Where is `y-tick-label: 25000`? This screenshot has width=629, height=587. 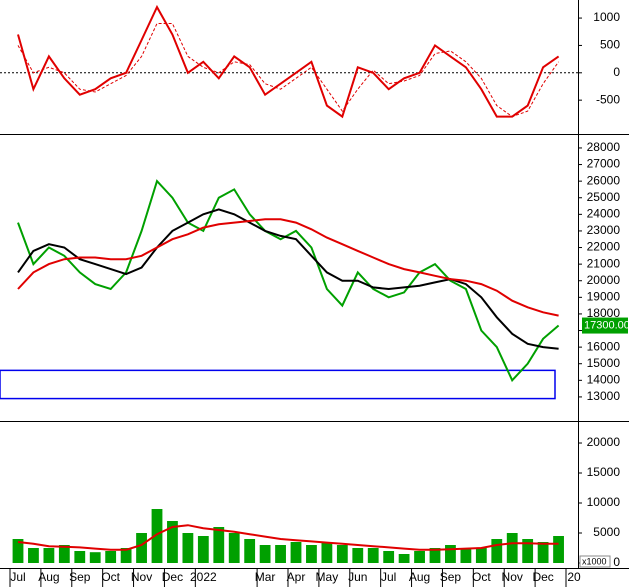 y-tick-label: 25000 is located at coordinates (604, 197).